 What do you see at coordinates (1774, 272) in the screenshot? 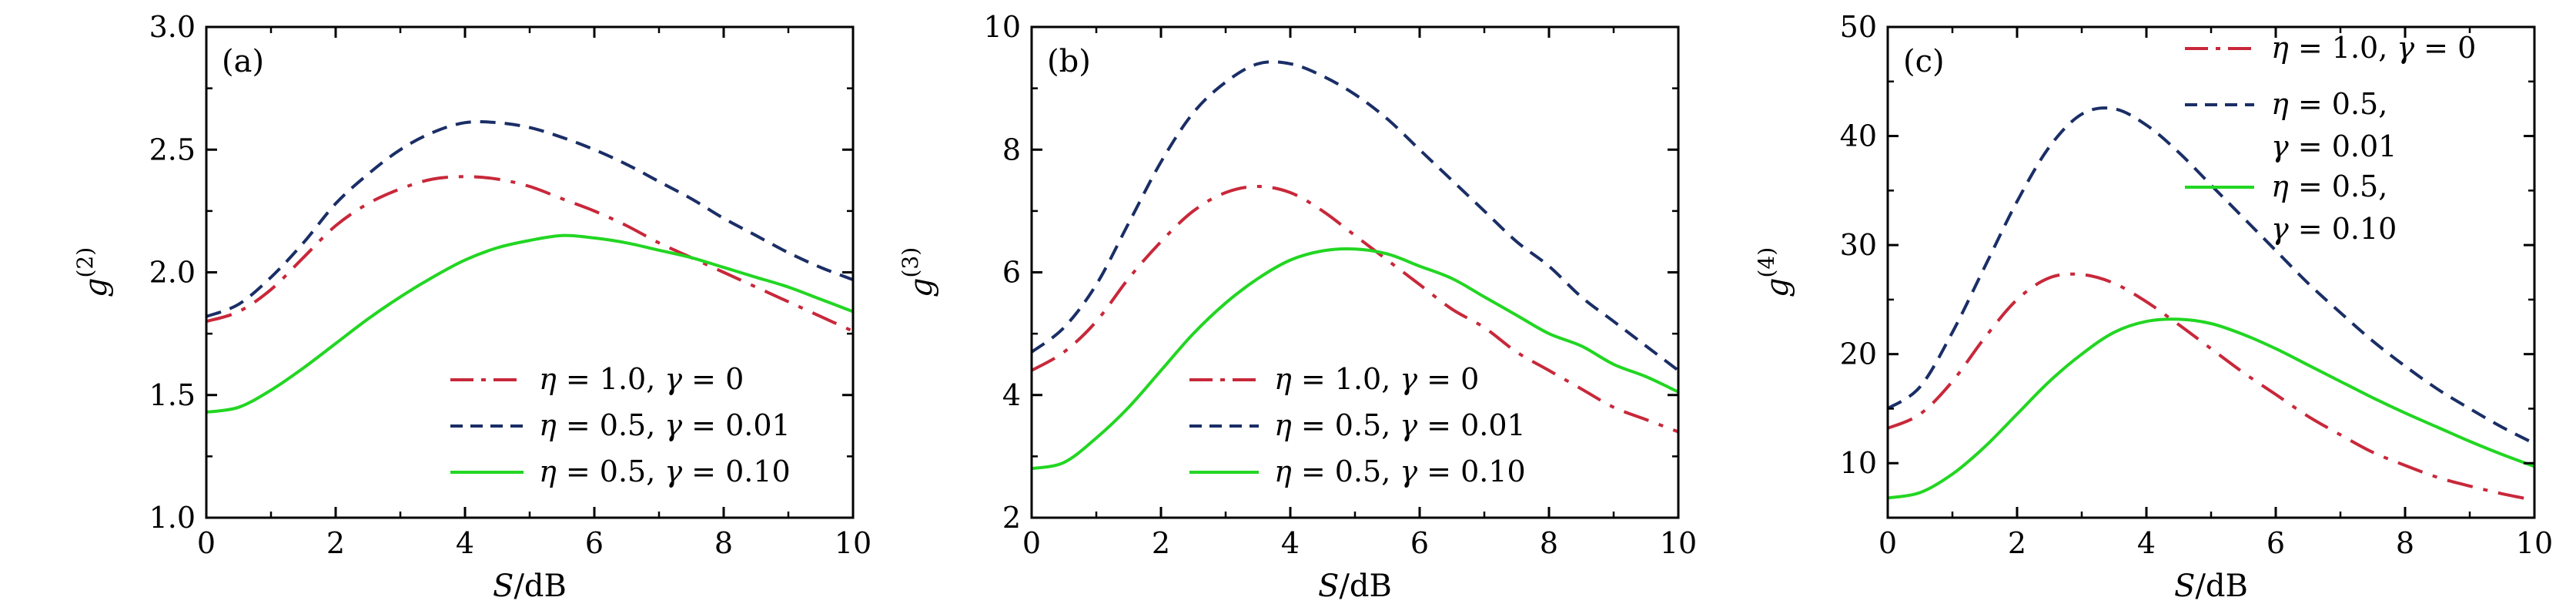
I see `y-axis-label: g(4)` at bounding box center [1774, 272].